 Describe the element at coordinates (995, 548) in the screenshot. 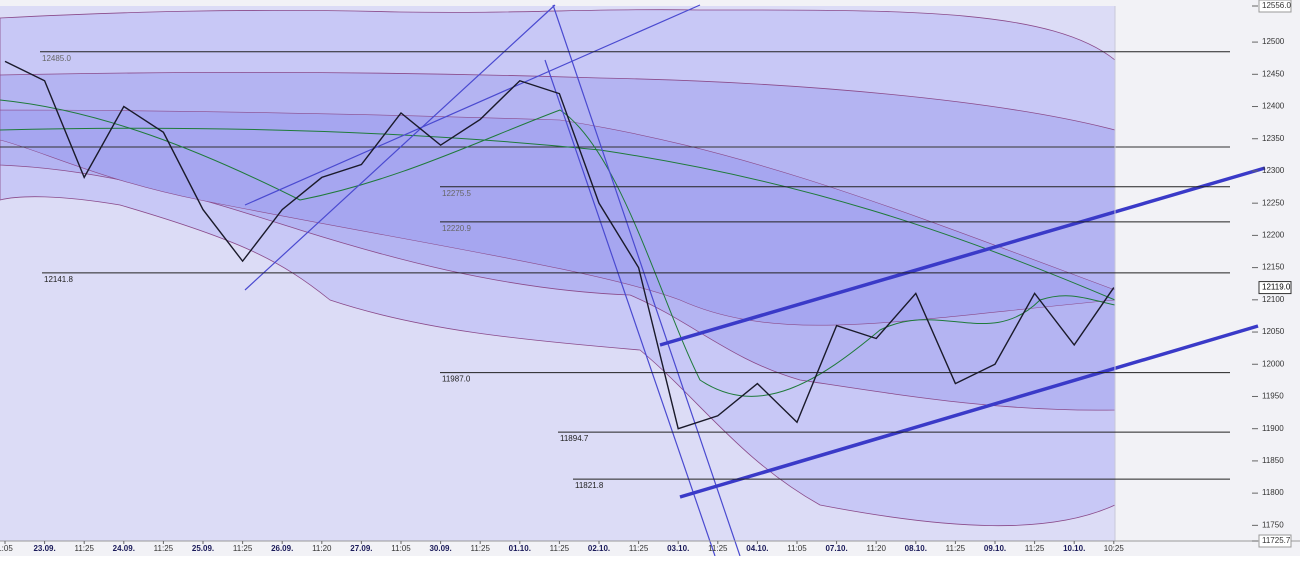

I see `x-tick-label: 09.10.` at that location.